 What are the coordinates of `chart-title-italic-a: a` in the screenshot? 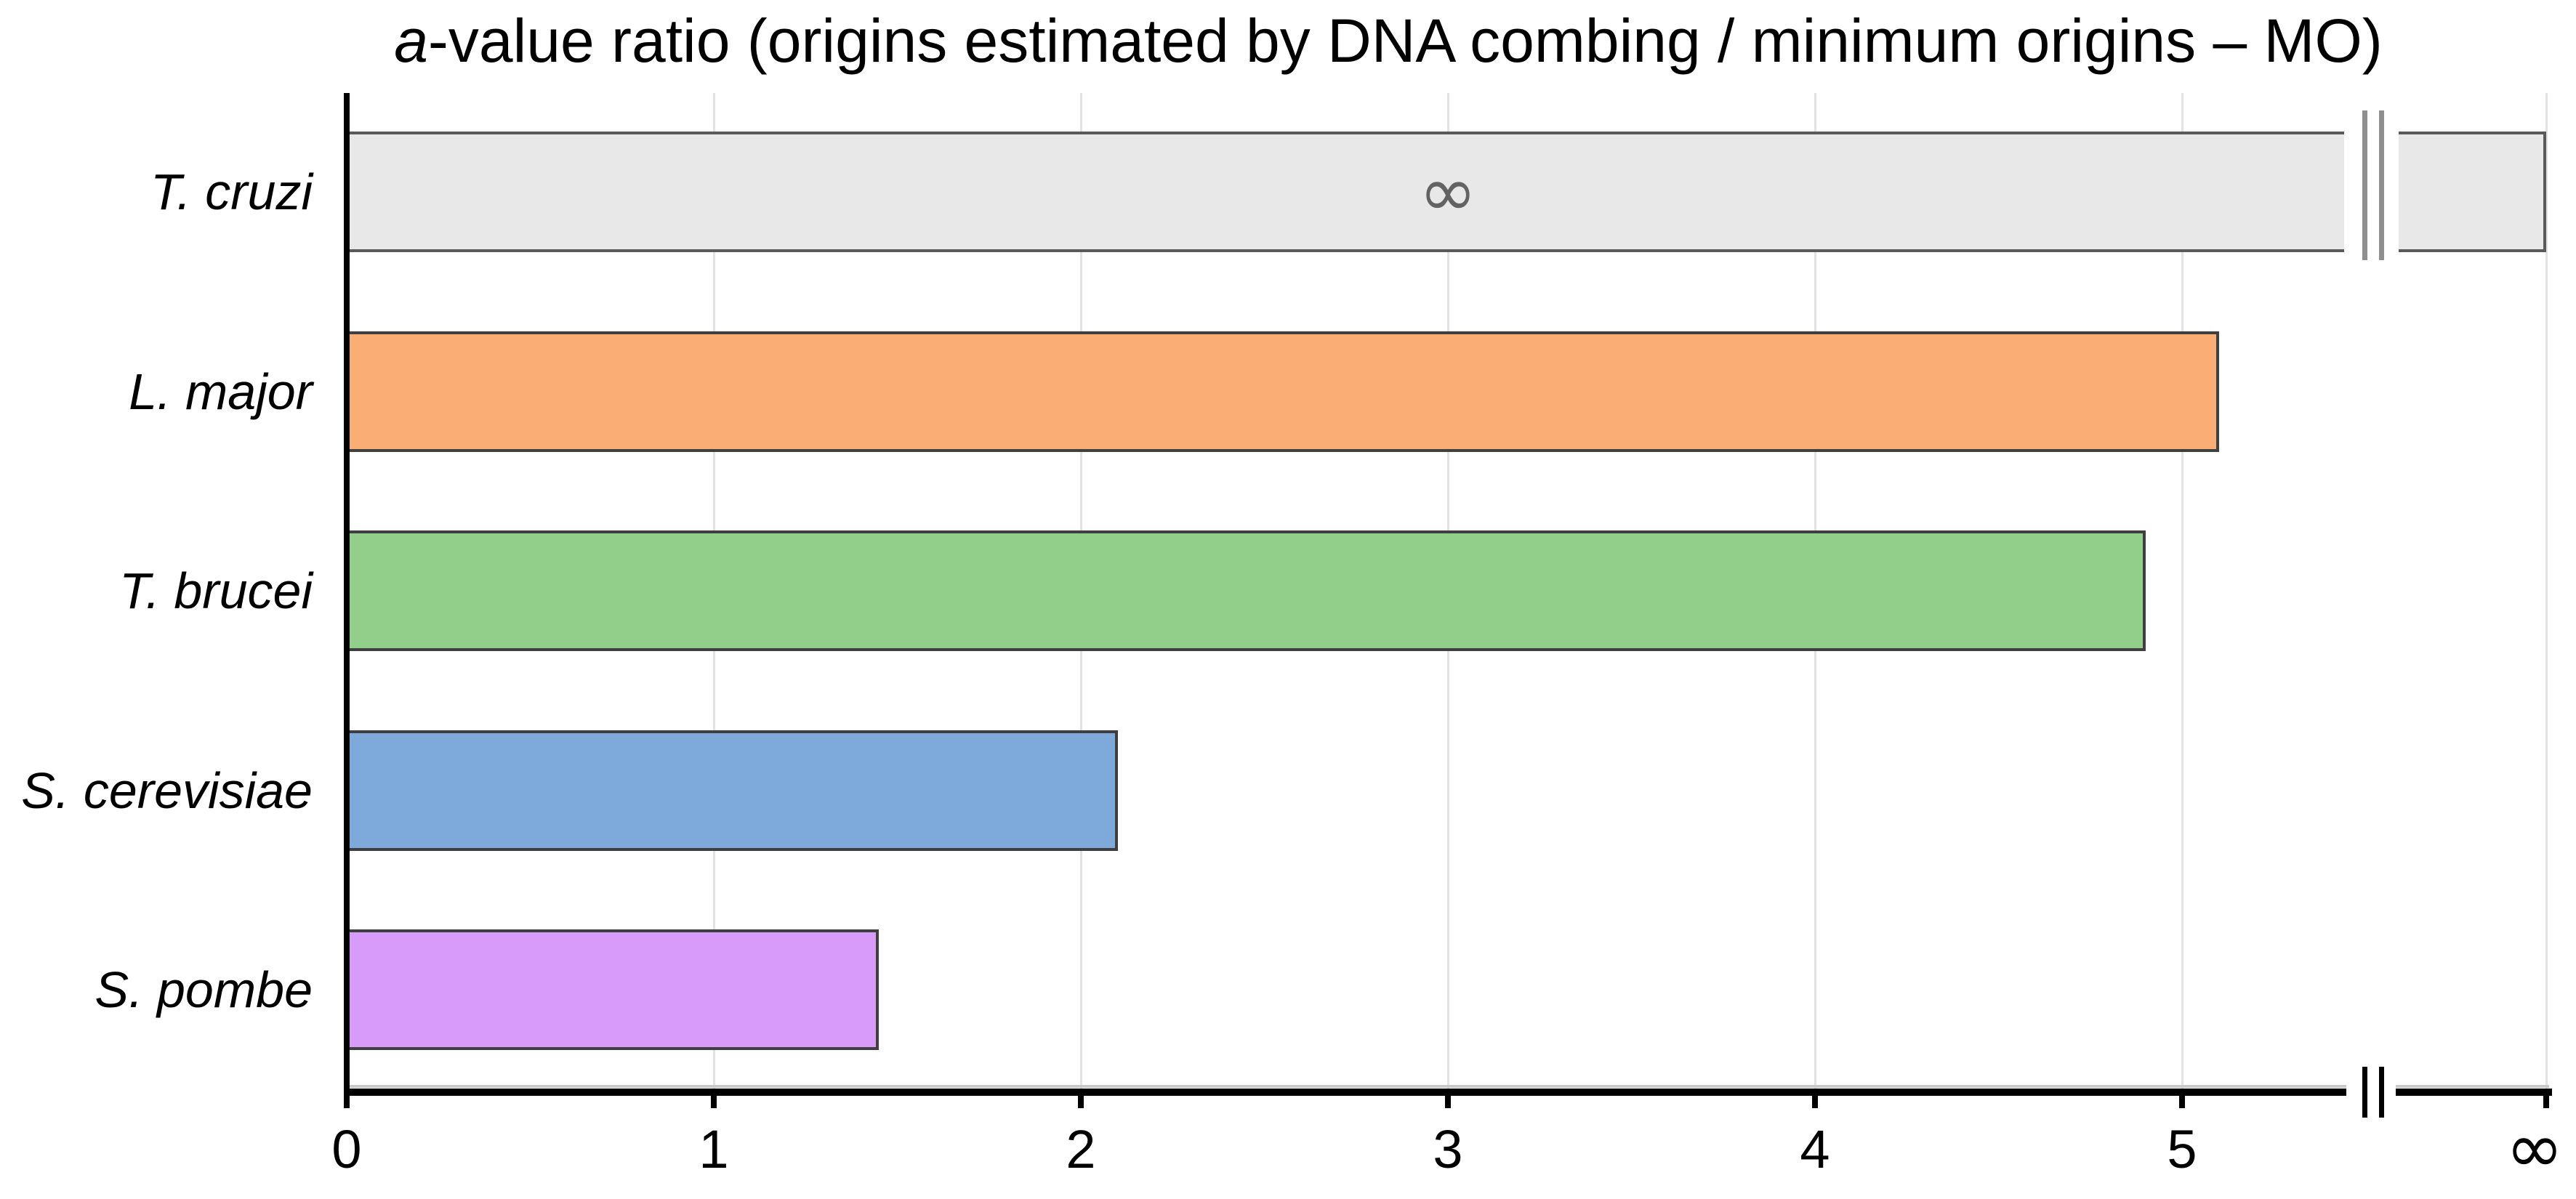 It's located at (411, 41).